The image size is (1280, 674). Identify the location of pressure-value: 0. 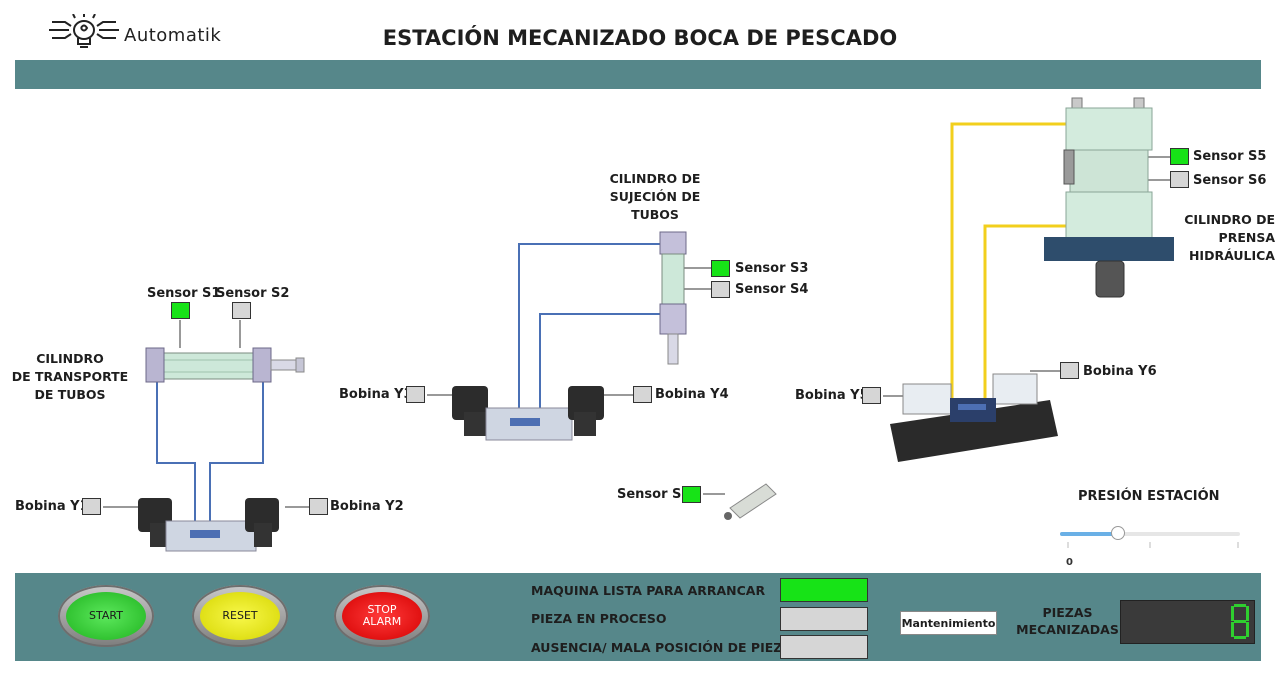
(1069, 562).